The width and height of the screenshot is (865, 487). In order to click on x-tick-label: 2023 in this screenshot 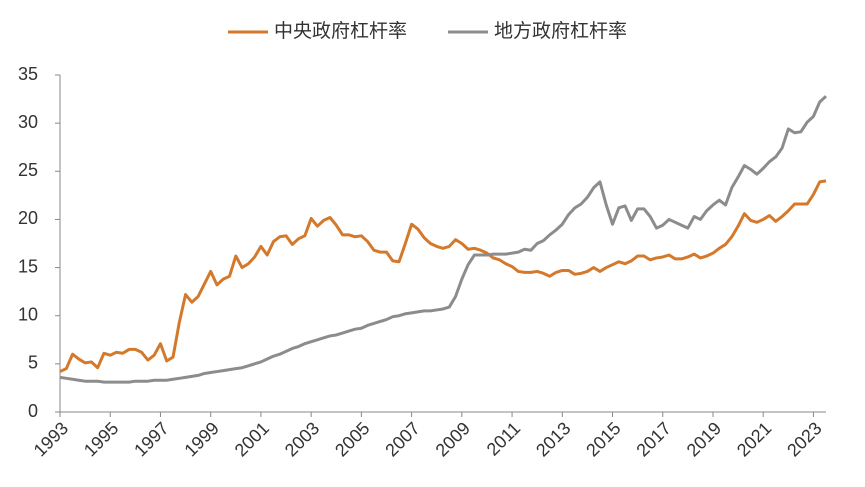, I will do `click(804, 439)`.